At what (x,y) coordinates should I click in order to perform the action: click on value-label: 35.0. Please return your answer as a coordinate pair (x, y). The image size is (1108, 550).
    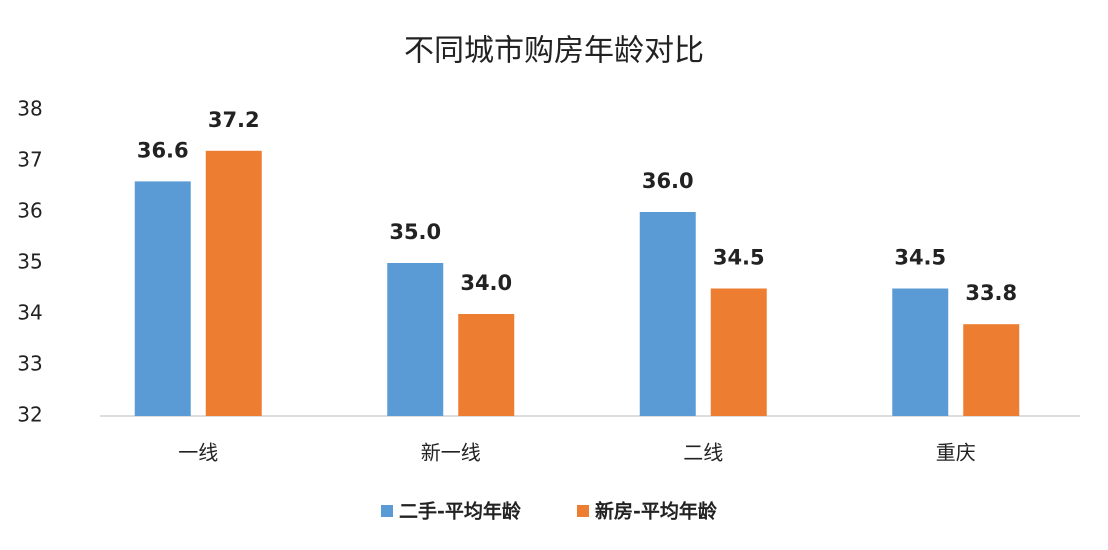
    Looking at the image, I should click on (415, 232).